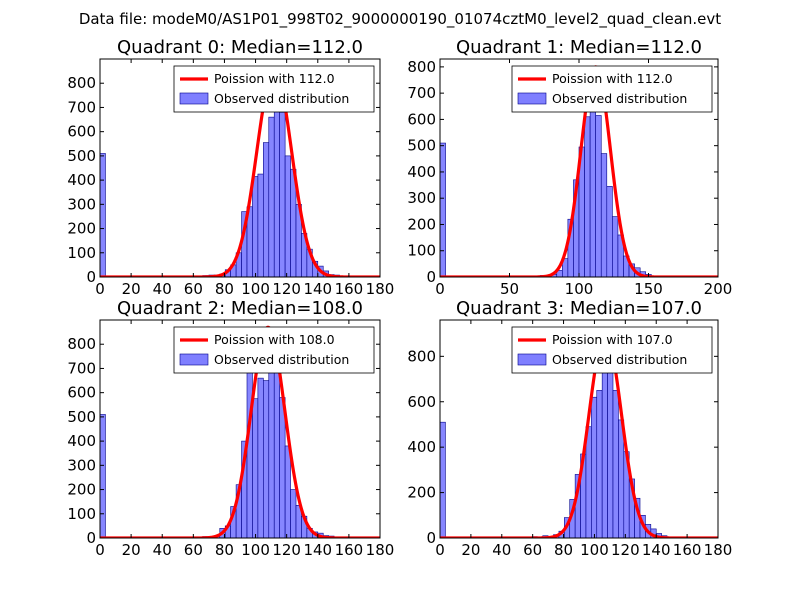  I want to click on legend-line-label: Poission with 112.0, so click(612, 78).